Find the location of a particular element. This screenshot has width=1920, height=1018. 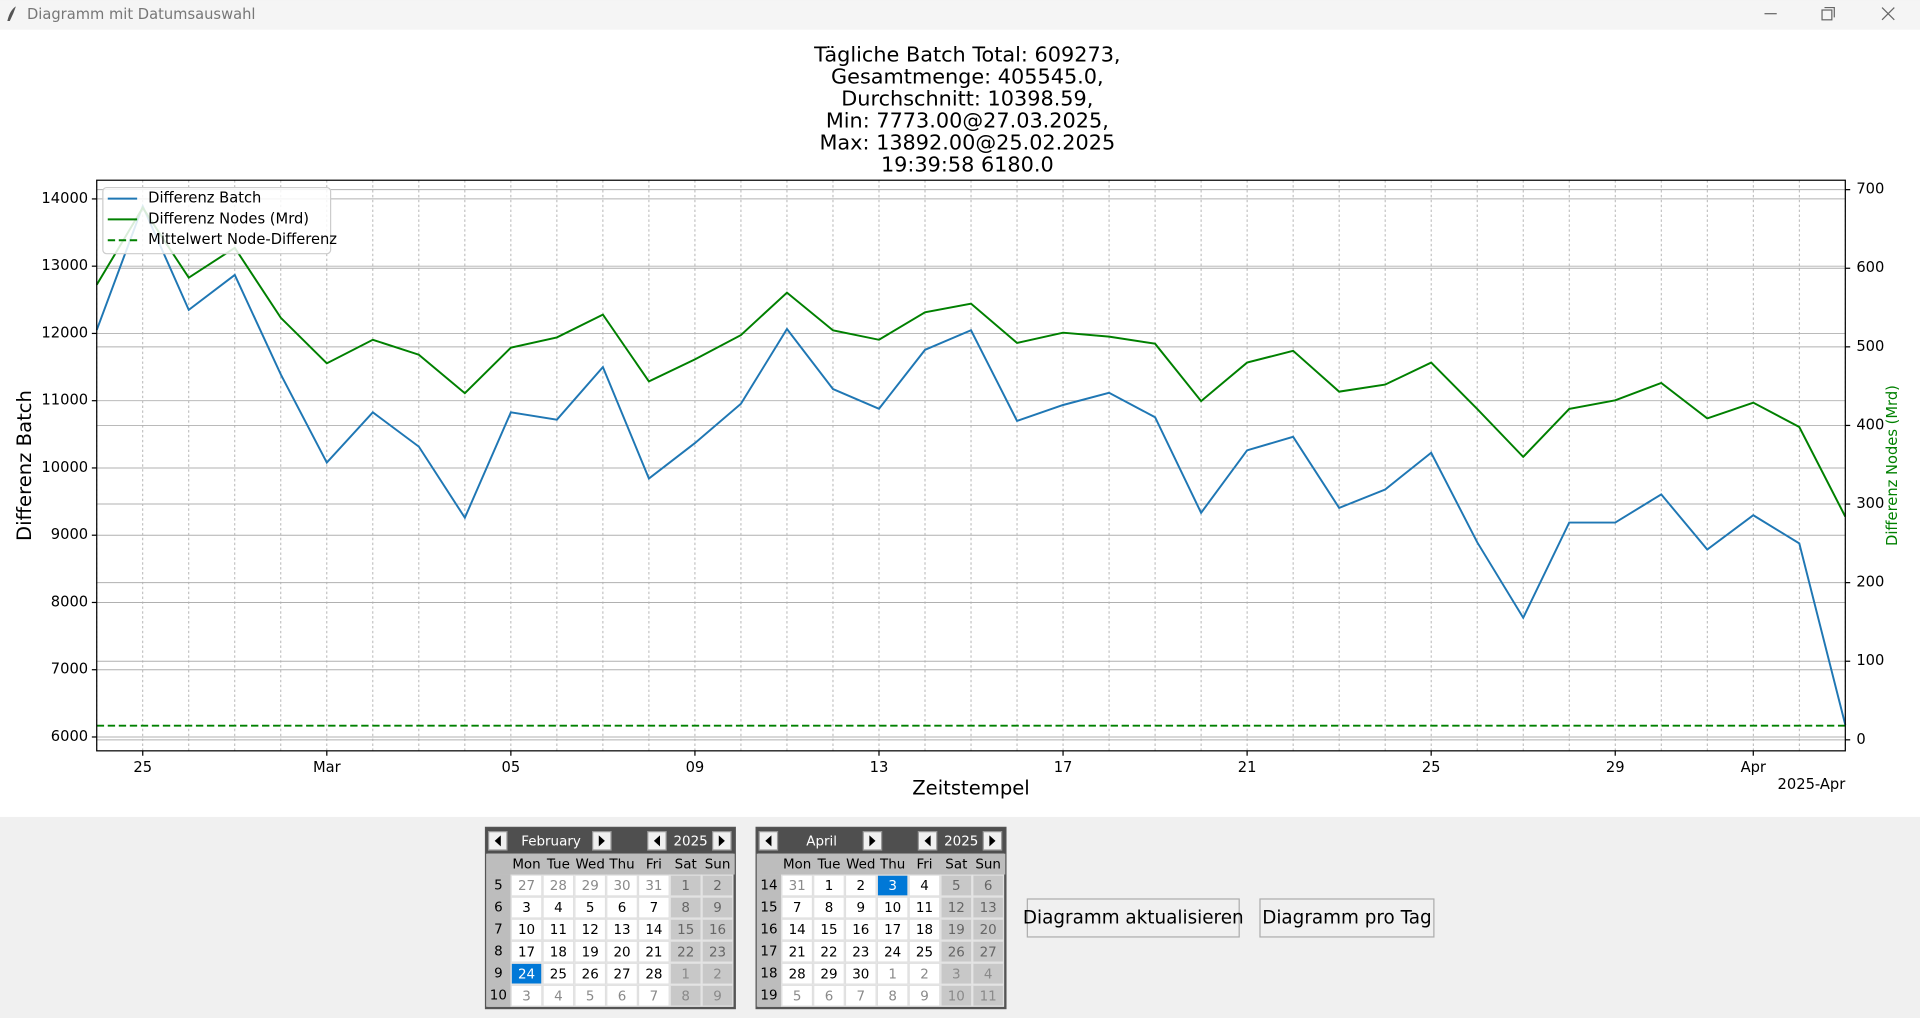

y-tick-label: 6000 is located at coordinates (69, 736).